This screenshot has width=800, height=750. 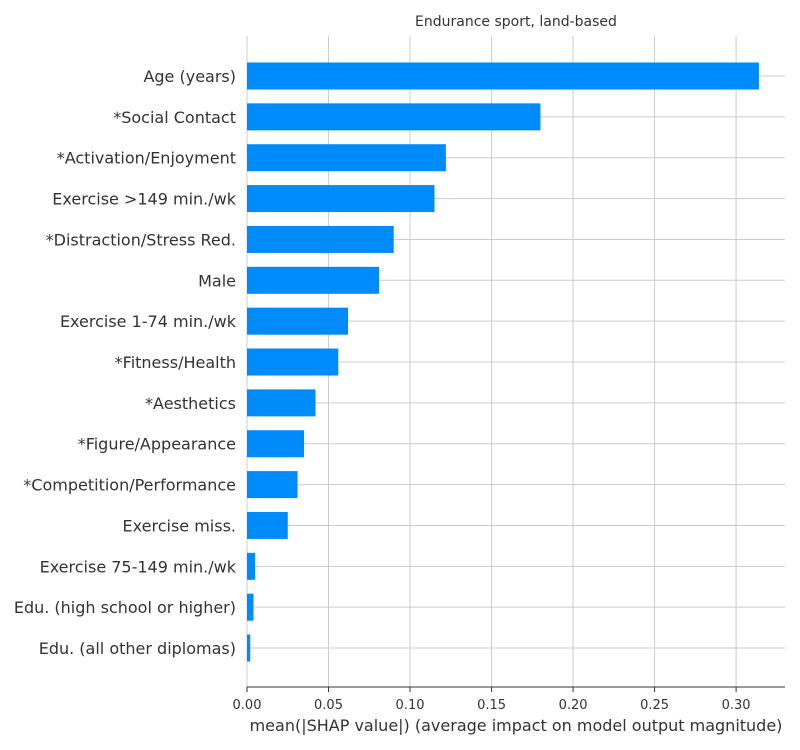 What do you see at coordinates (129, 485) in the screenshot?
I see `category-label: *Competition/Performance` at bounding box center [129, 485].